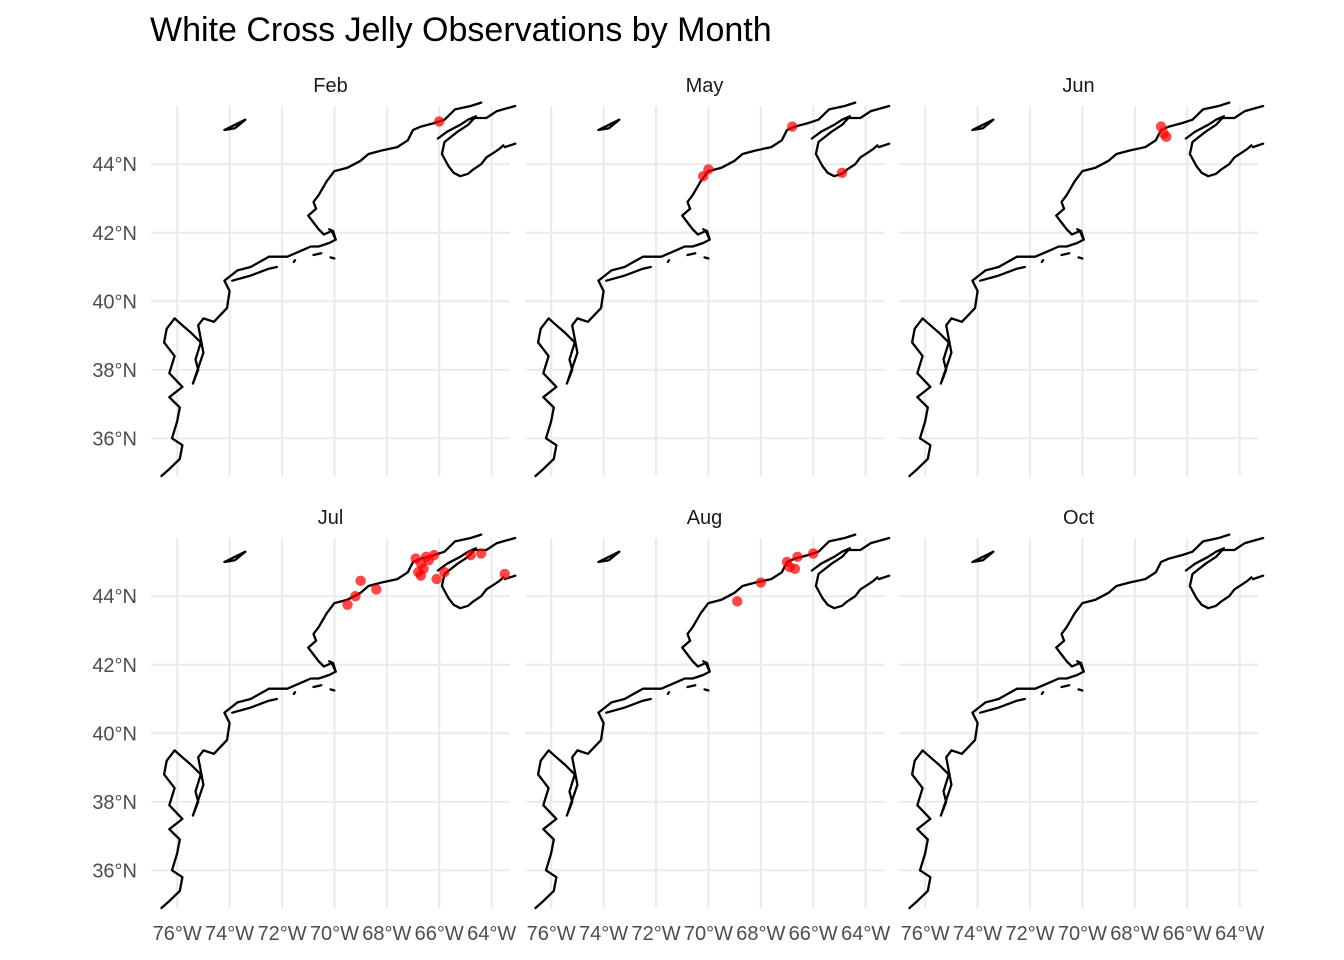 Image resolution: width=1344 pixels, height=960 pixels. I want to click on facet-label: May, so click(705, 86).